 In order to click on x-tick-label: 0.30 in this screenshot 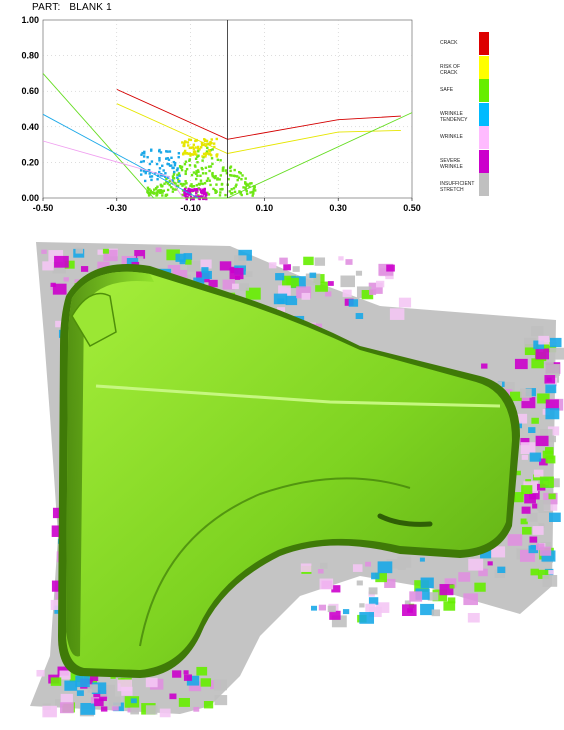, I will do `click(338, 208)`.